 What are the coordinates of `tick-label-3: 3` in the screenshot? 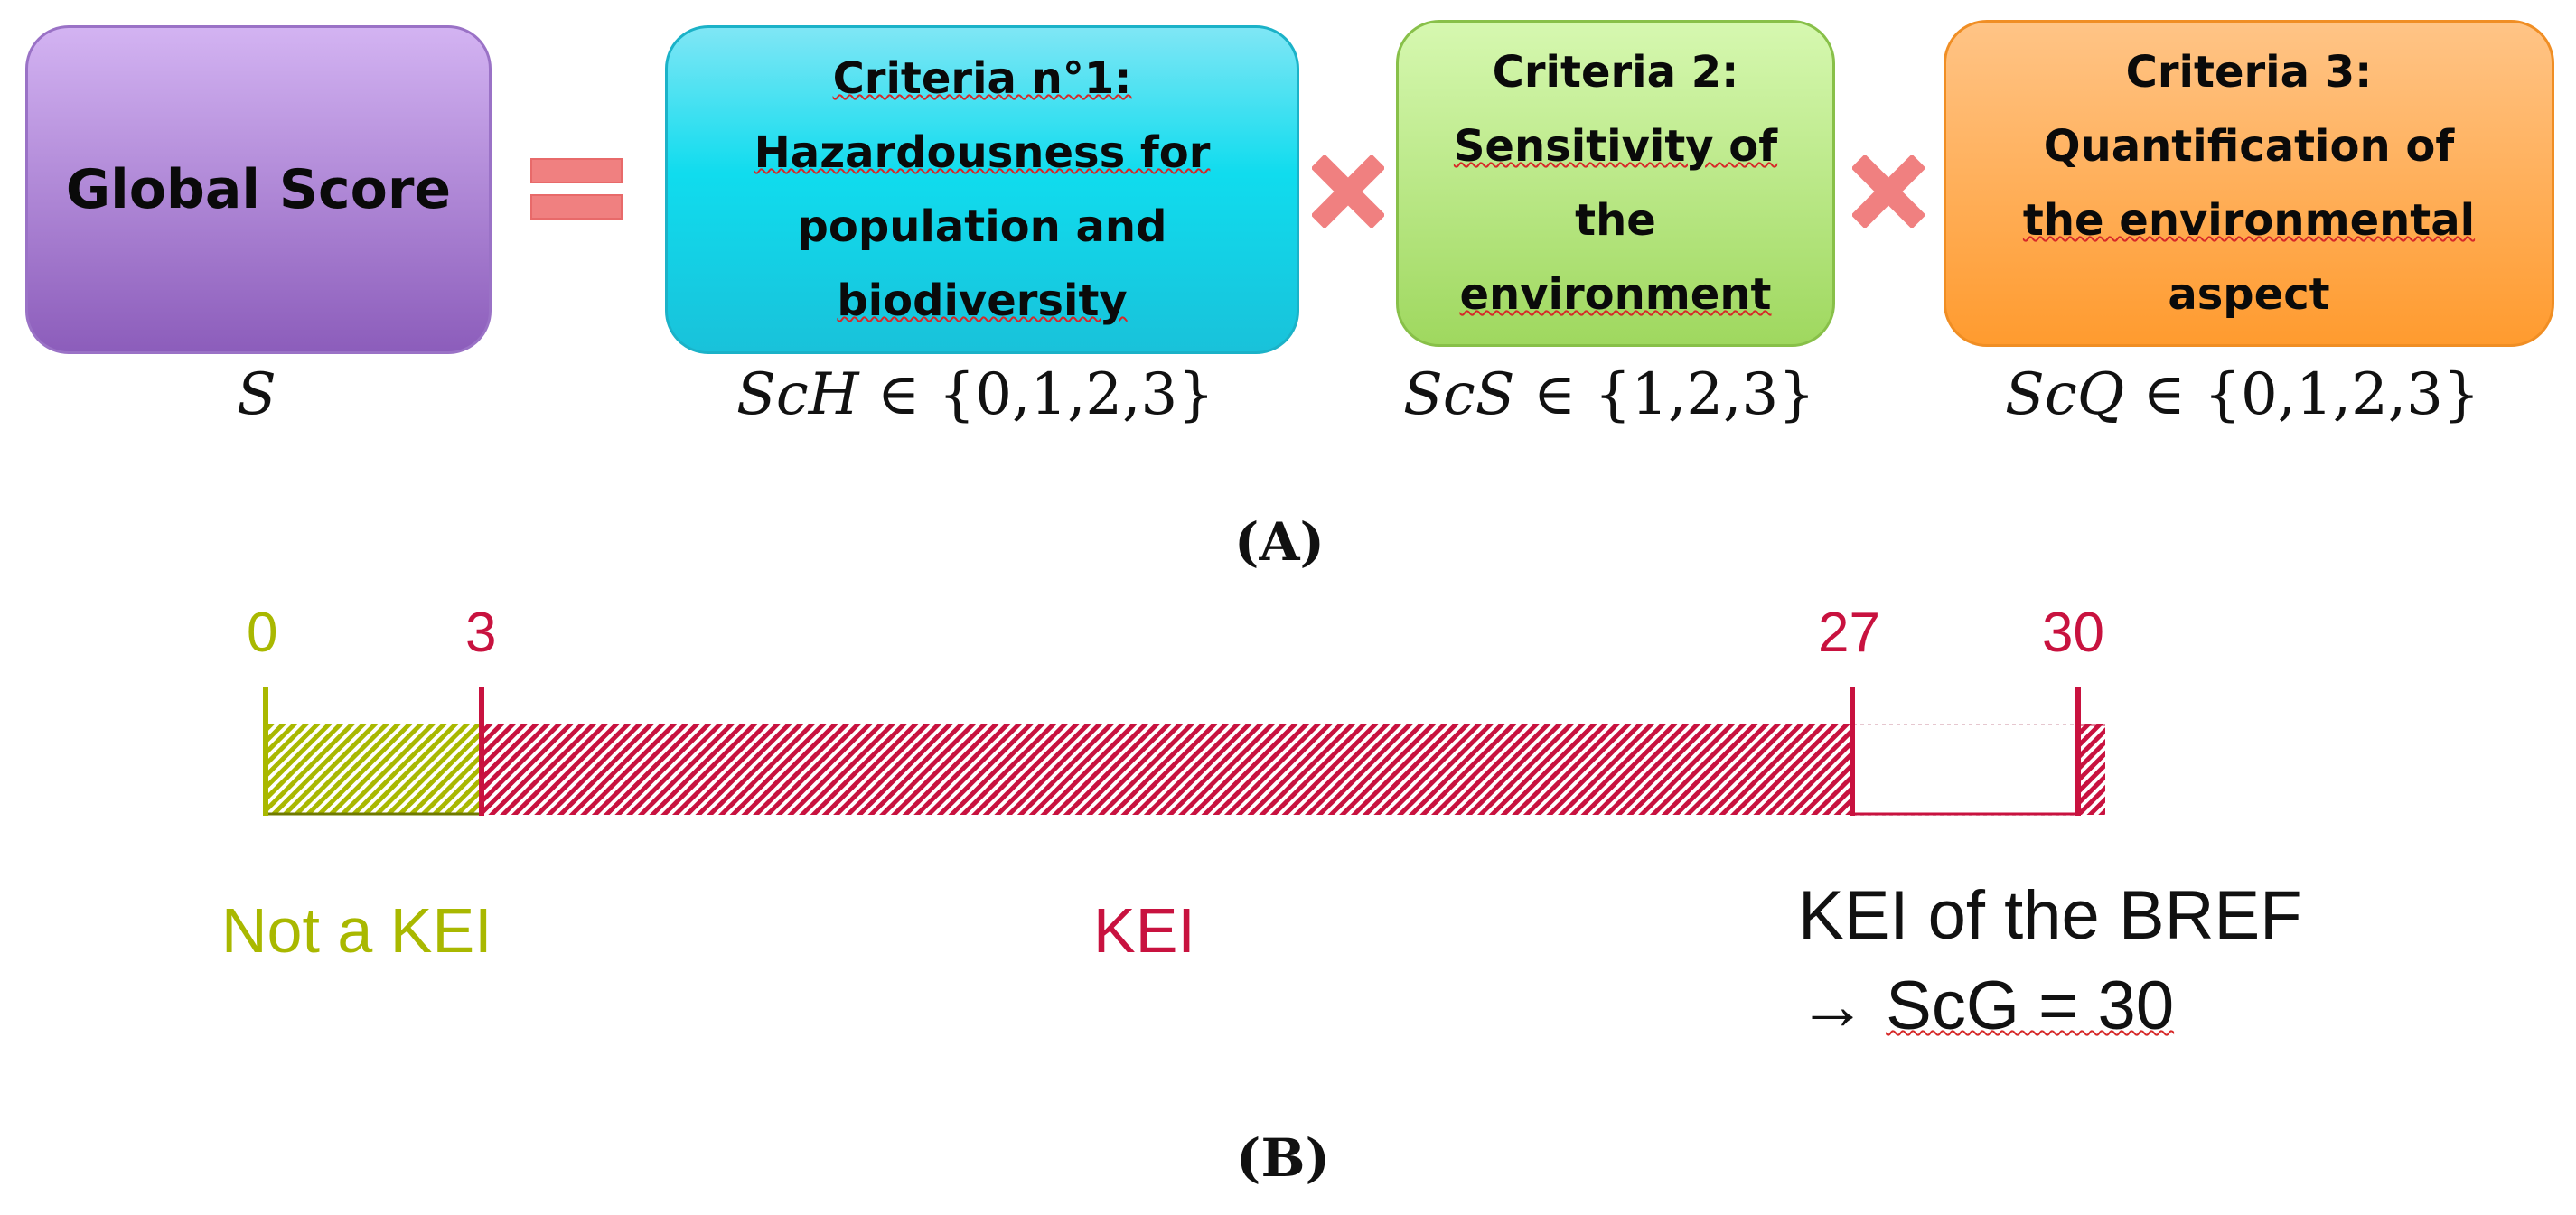 It's located at (481, 633).